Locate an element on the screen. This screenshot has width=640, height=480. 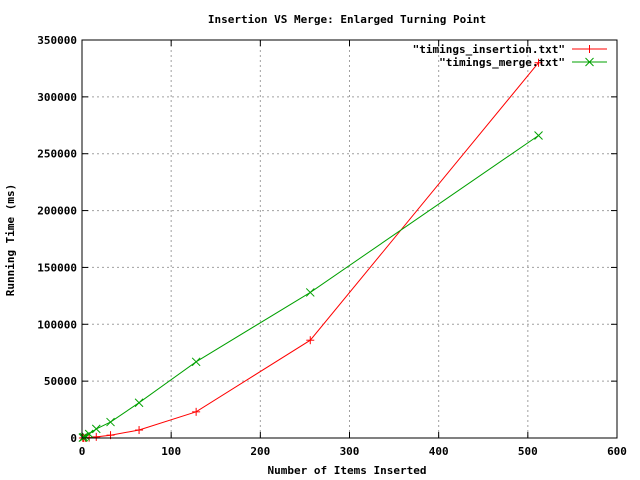
y-tick-label: 0 is located at coordinates (73, 438).